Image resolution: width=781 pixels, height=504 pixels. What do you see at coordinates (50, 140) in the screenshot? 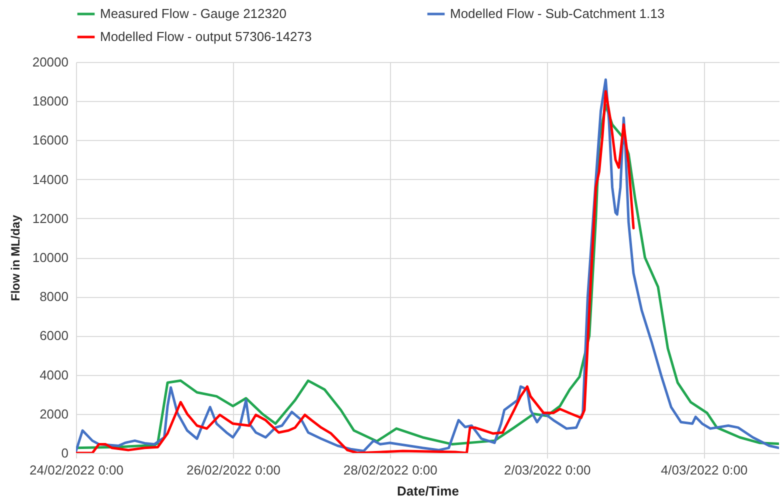
I see `y-tick-label: 16000` at bounding box center [50, 140].